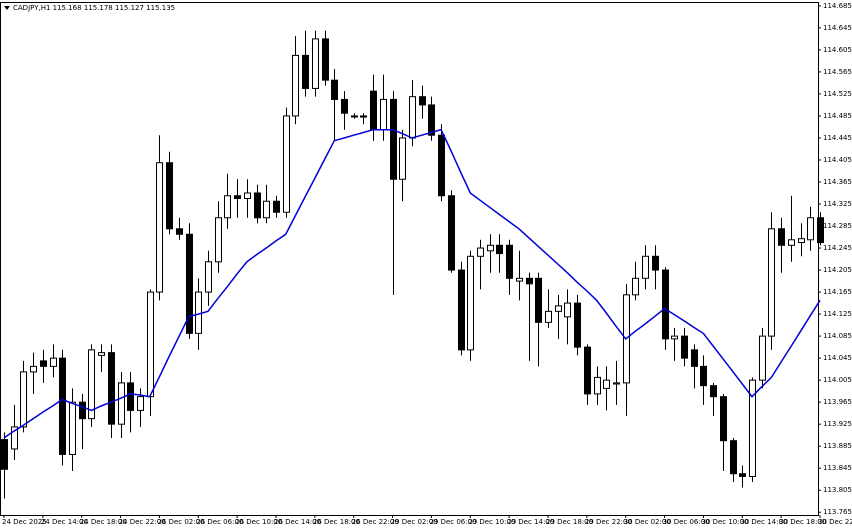 The height and width of the screenshot is (528, 852). I want to click on menu-arrow, so click(7, 8).